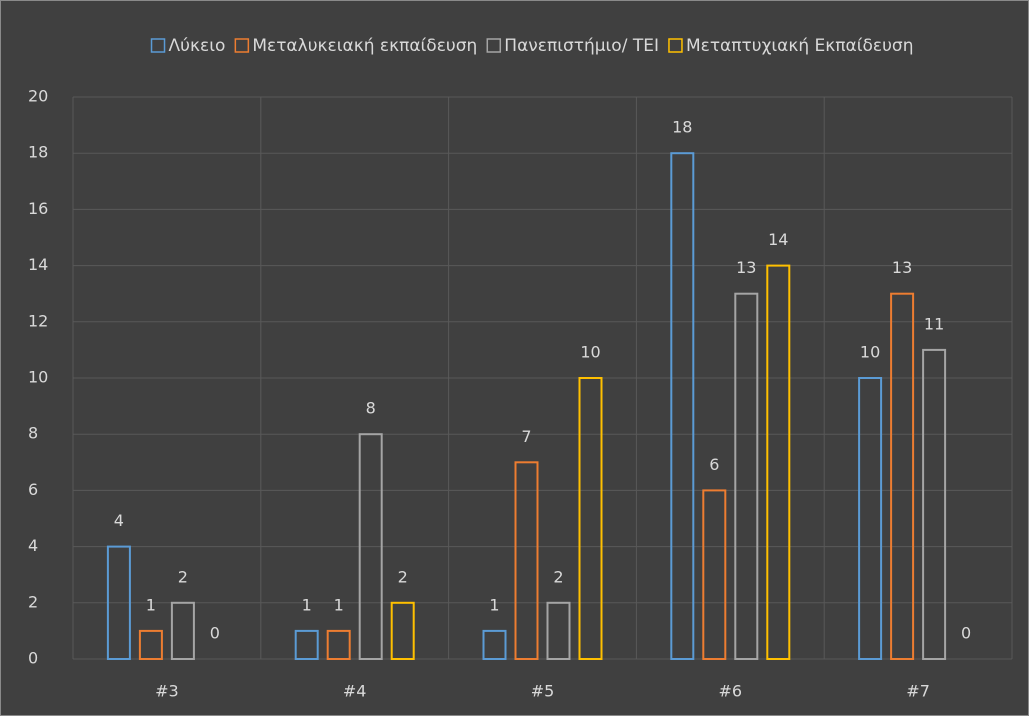 The width and height of the screenshot is (1029, 716). What do you see at coordinates (197, 46) in the screenshot?
I see `legend-label: Λύκειο` at bounding box center [197, 46].